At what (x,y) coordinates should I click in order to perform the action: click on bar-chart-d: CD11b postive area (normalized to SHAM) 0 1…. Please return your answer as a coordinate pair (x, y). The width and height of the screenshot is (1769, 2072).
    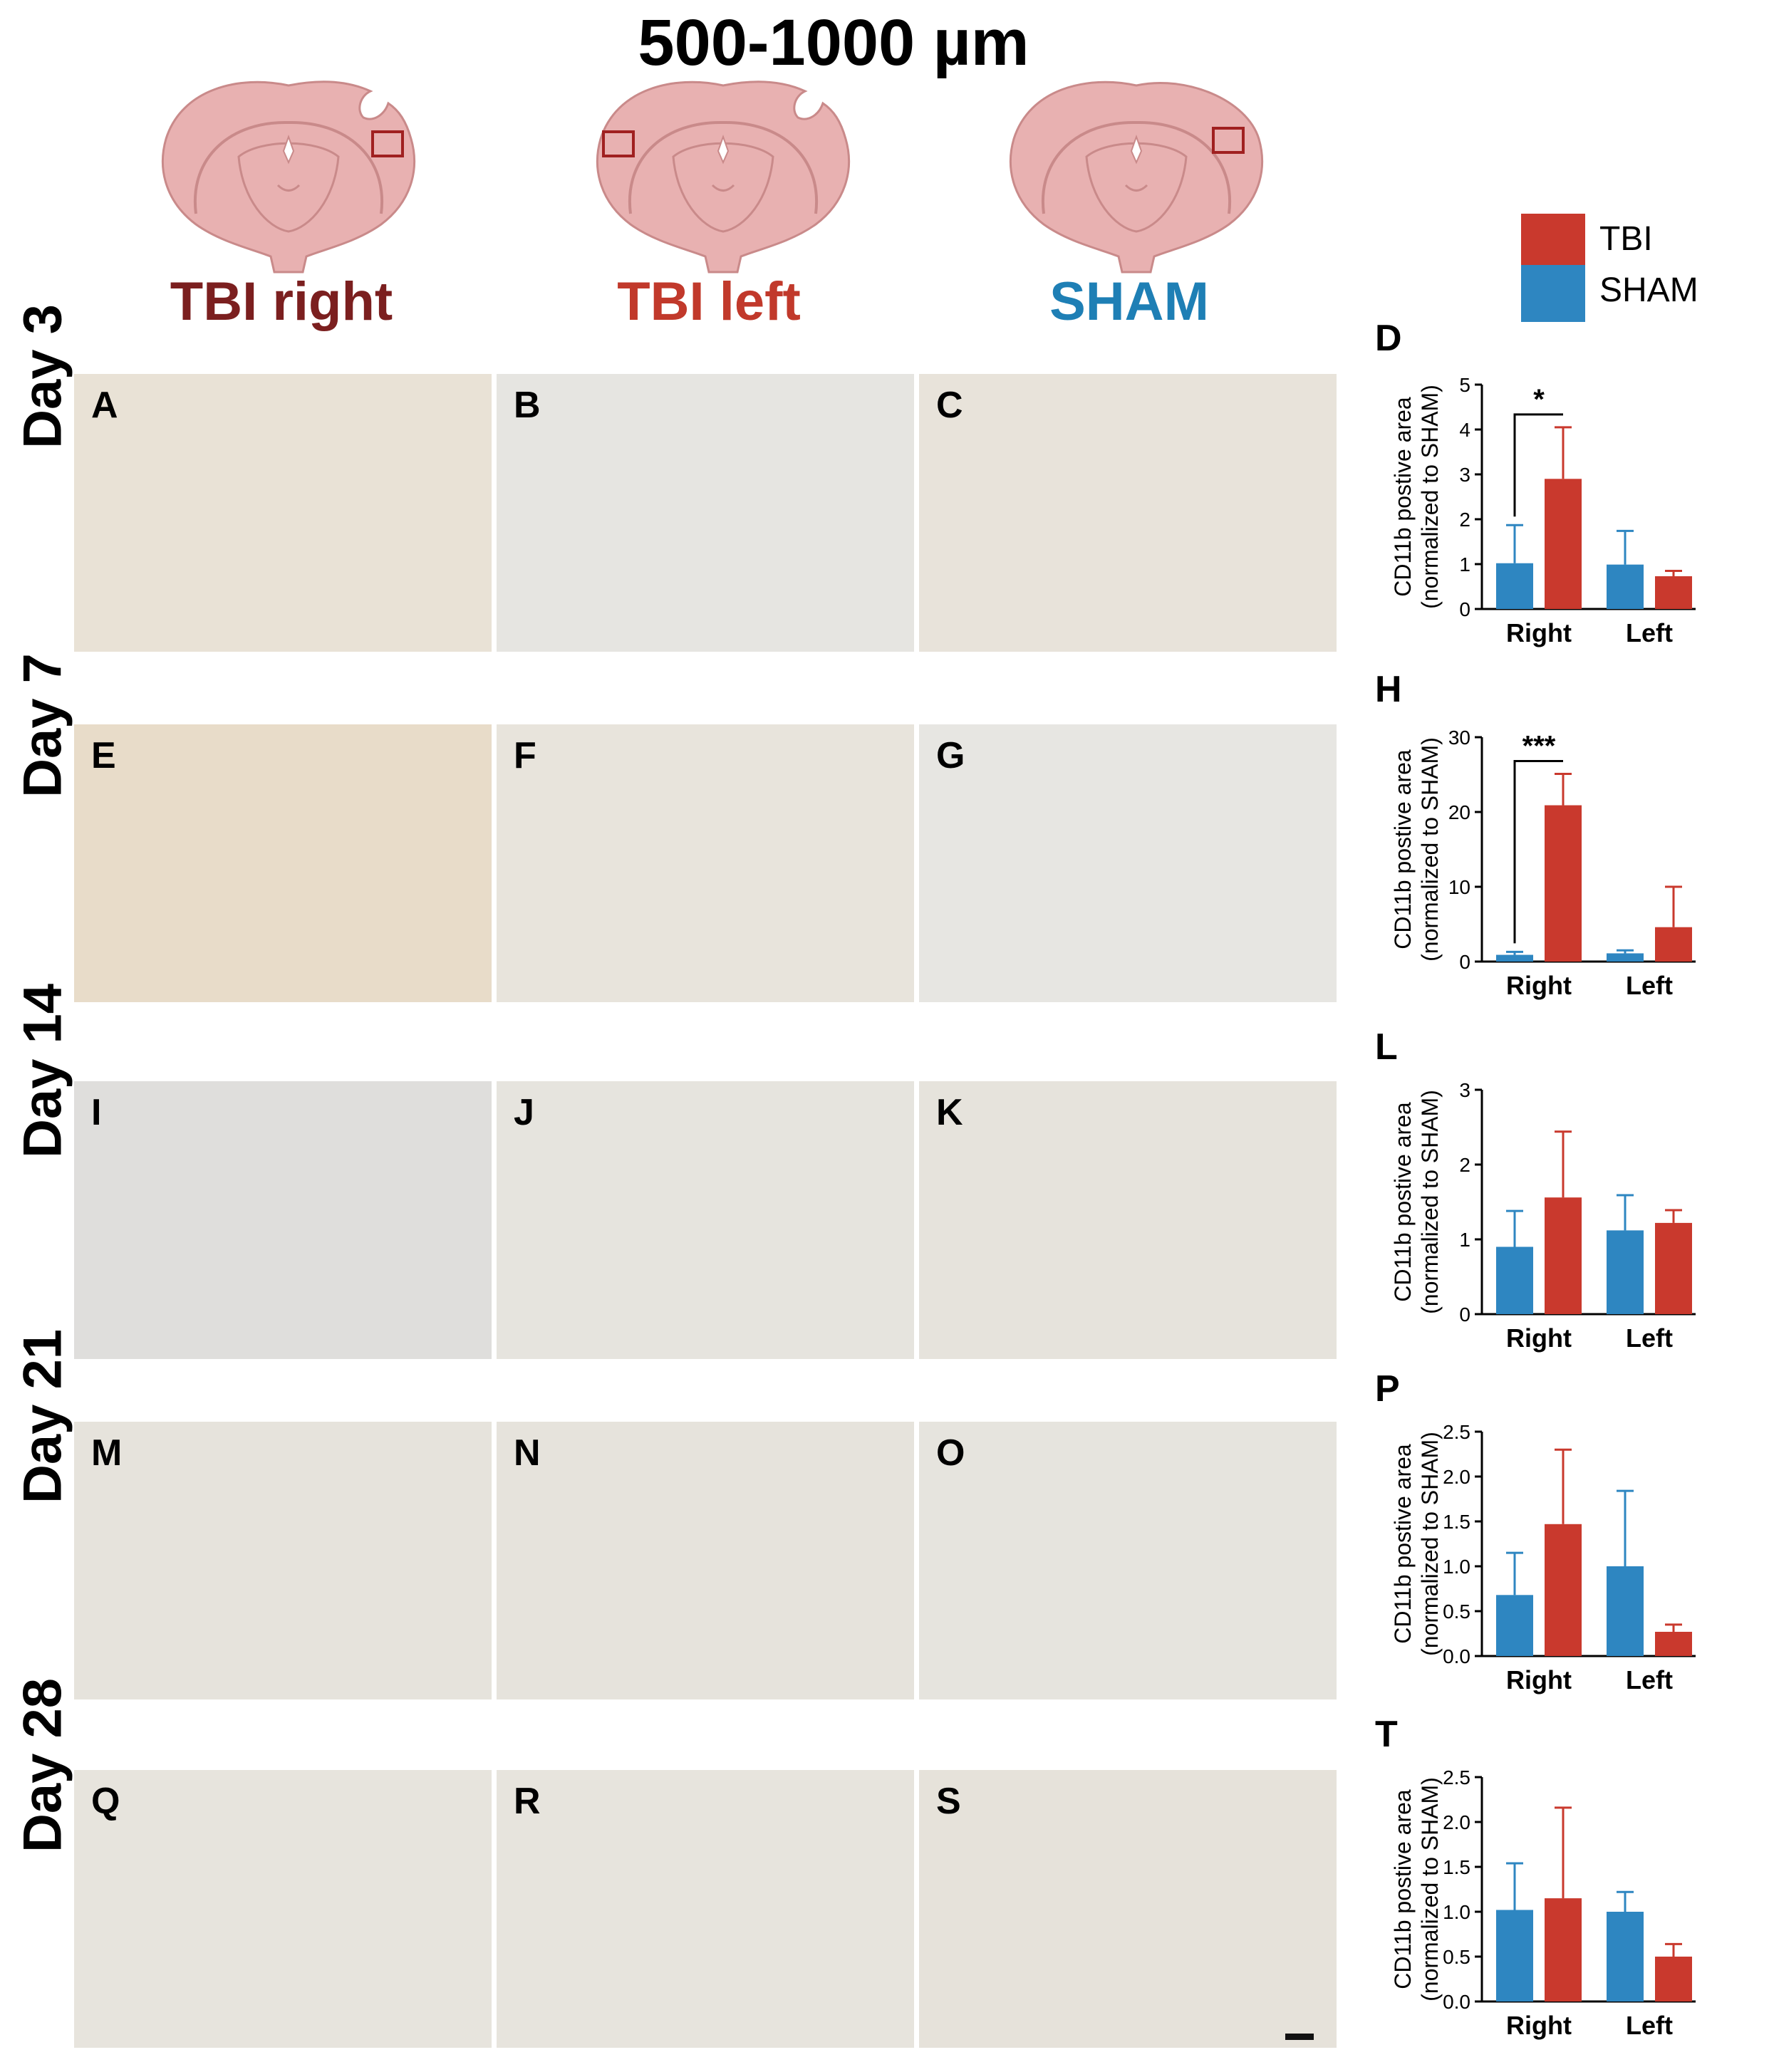
    Looking at the image, I should click on (1543, 510).